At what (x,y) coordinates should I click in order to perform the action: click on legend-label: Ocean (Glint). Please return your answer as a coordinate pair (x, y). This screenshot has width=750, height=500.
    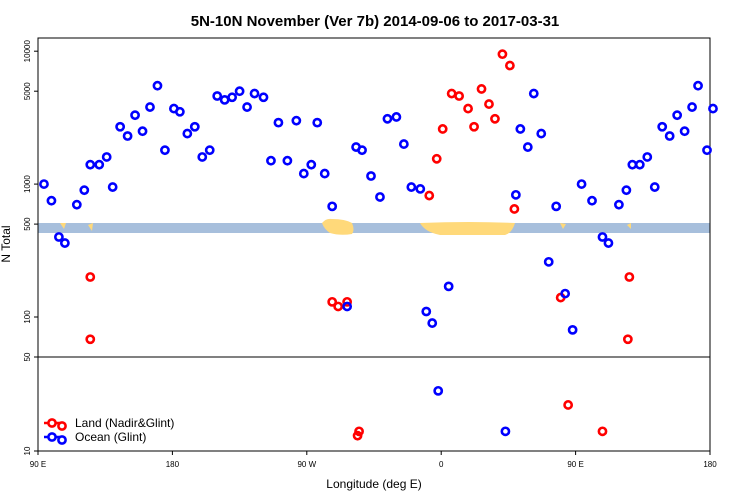
    Looking at the image, I should click on (110, 437).